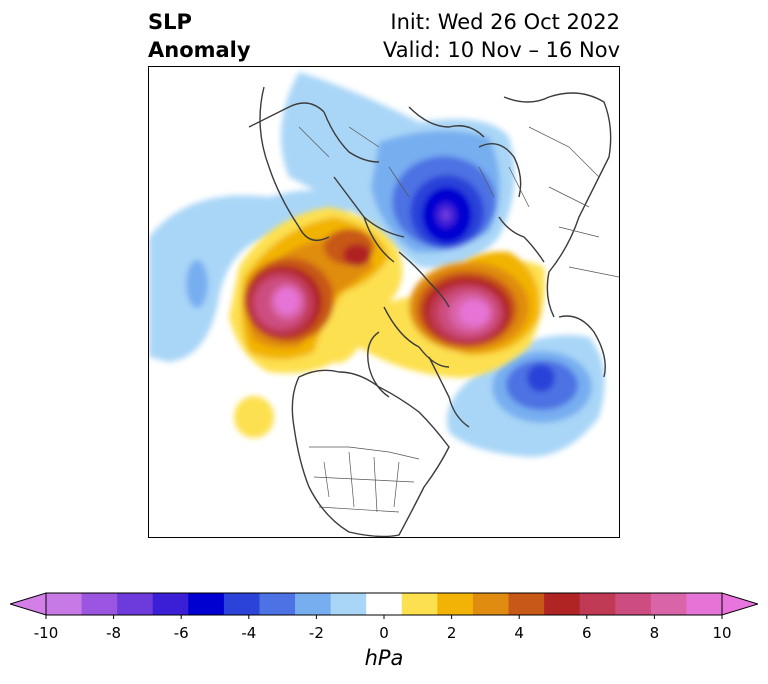 Image resolution: width=768 pixels, height=684 pixels. I want to click on colorbar-tick-label: -6, so click(181, 633).